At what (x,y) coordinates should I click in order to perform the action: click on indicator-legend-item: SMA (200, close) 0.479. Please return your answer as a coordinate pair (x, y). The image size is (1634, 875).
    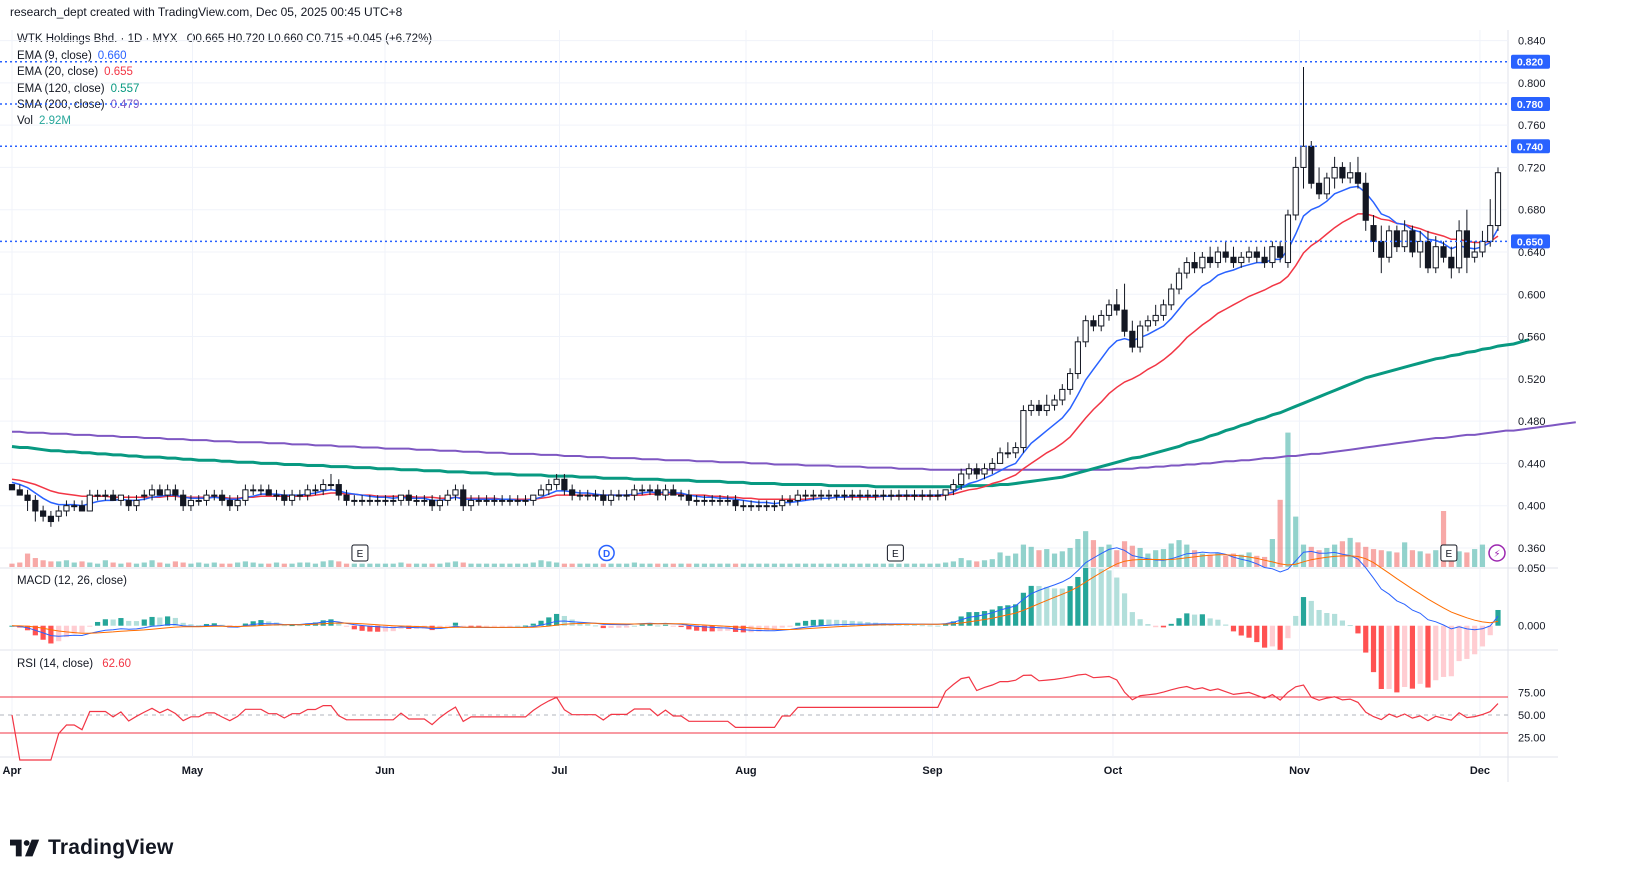
    Looking at the image, I should click on (78, 105).